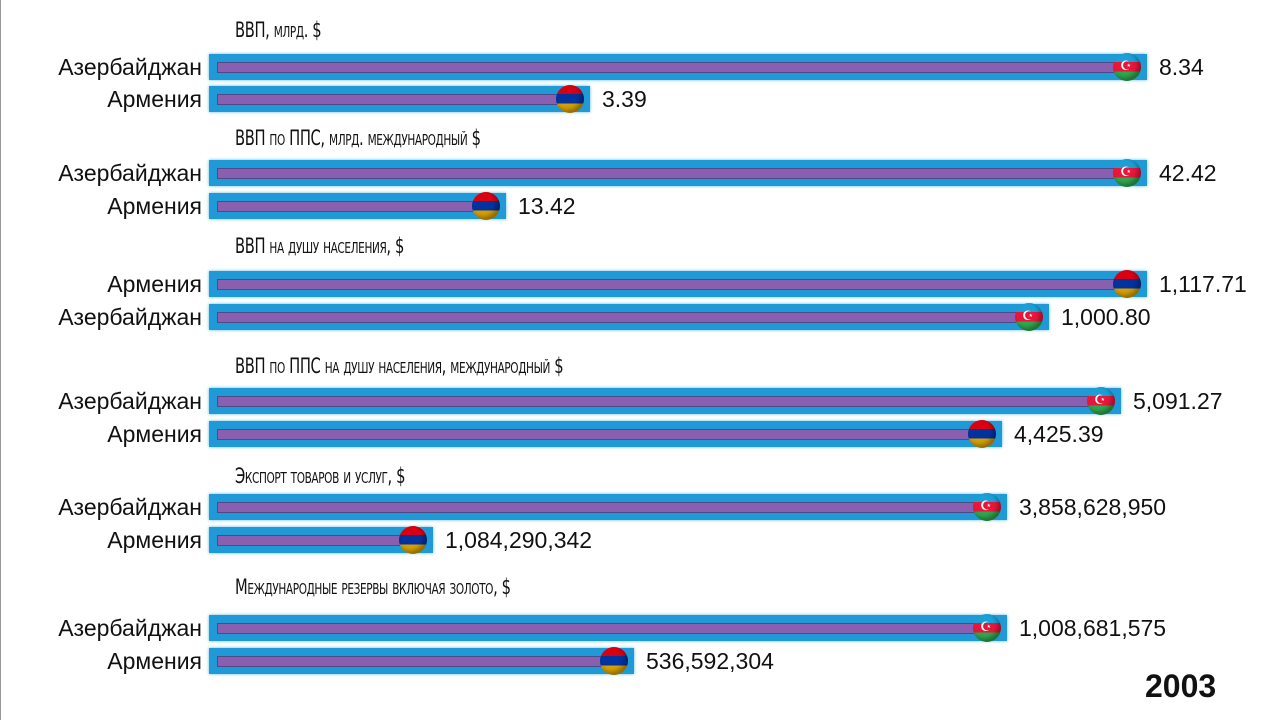 The height and width of the screenshot is (720, 1280). Describe the element at coordinates (519, 540) in the screenshot. I see `value-label: 1,084,290,342` at that location.